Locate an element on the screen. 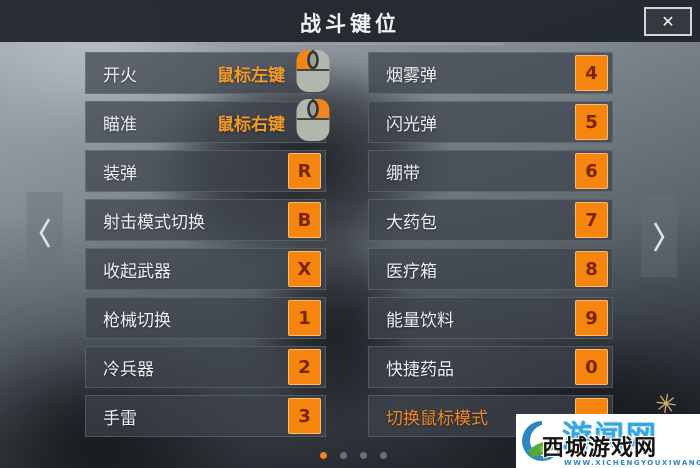 This screenshot has height=468, width=700. keybind-row-flash: 闪光弹 5 is located at coordinates (490, 122).